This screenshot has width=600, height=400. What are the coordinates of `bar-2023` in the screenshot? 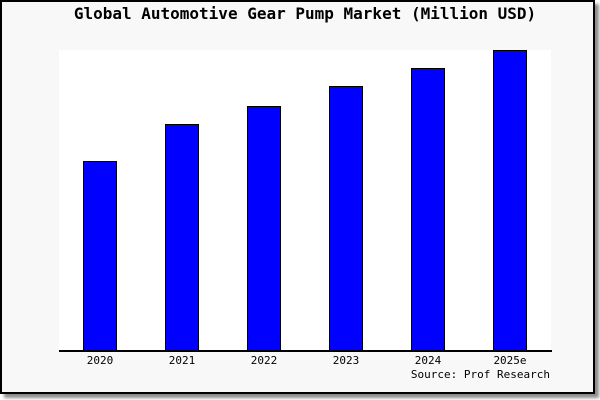 It's located at (346, 218).